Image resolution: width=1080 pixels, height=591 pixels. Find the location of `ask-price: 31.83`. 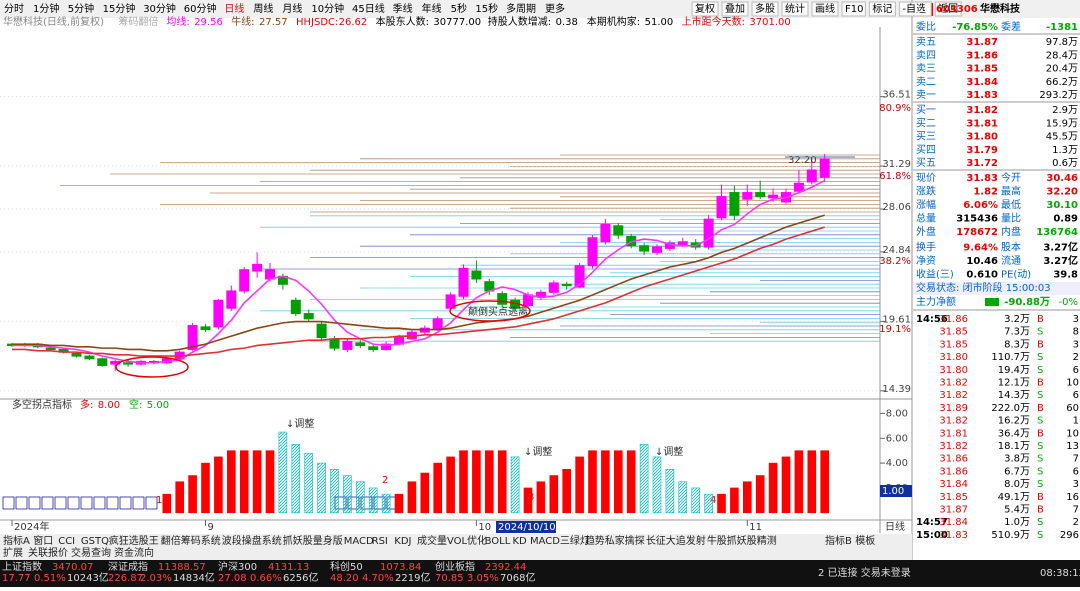

ask-price: 31.83 is located at coordinates (982, 95).